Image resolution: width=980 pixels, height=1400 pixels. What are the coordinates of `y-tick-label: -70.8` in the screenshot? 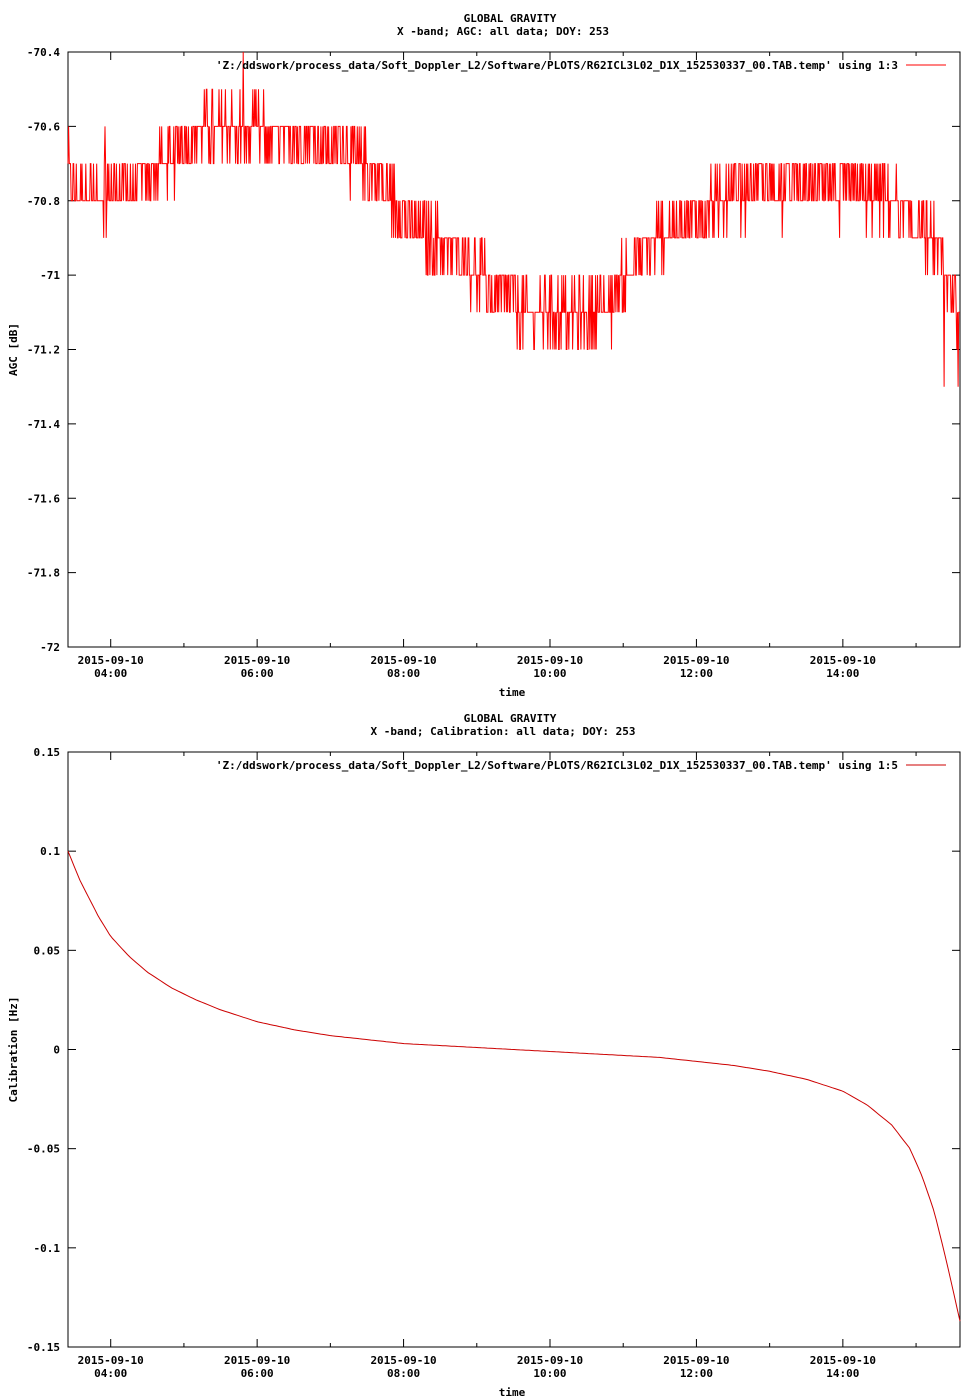 It's located at (43, 201).